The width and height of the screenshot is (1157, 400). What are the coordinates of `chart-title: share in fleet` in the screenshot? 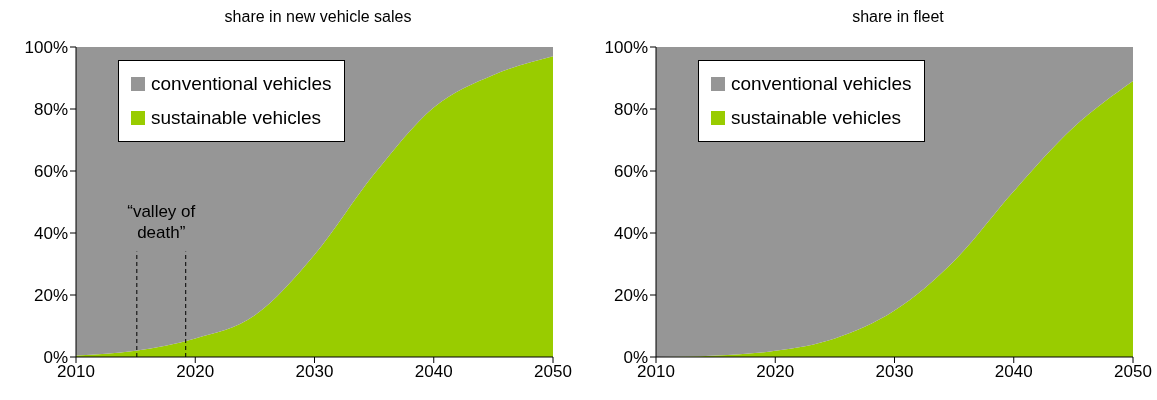 It's located at (898, 17).